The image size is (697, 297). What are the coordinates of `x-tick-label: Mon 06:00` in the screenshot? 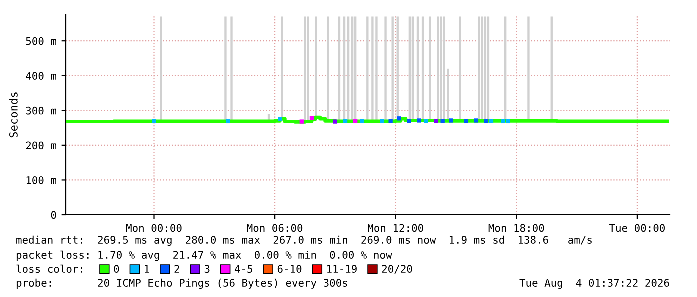 It's located at (275, 228).